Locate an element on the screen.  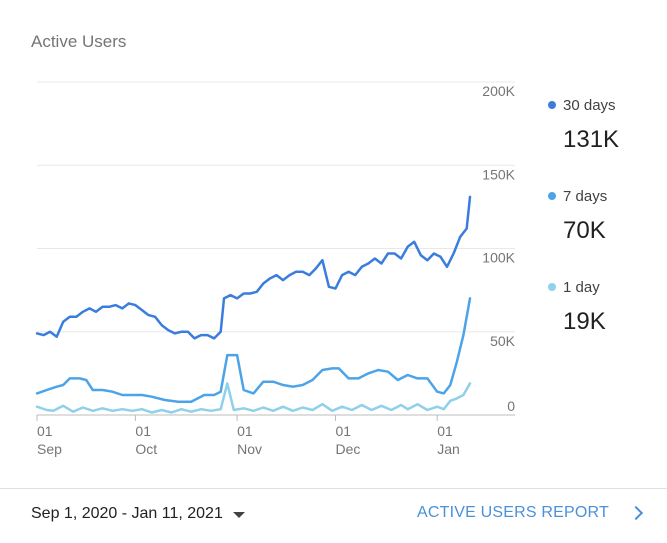
legend-item-30-days: 30 days 131K is located at coordinates (605, 139).